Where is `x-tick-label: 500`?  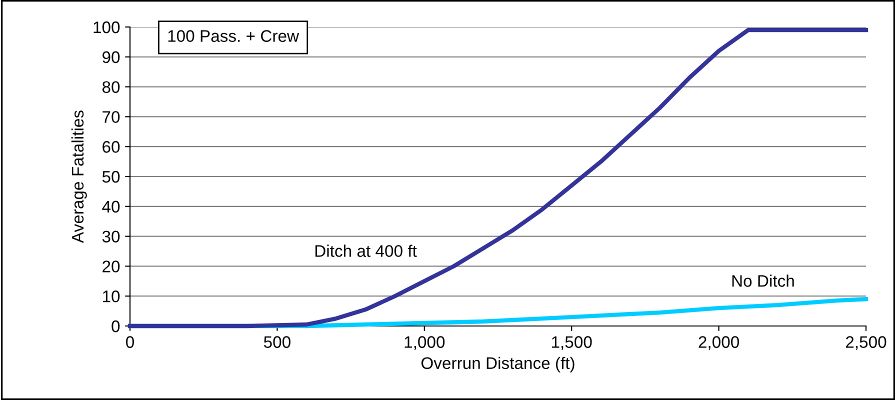 x-tick-label: 500 is located at coordinates (277, 342).